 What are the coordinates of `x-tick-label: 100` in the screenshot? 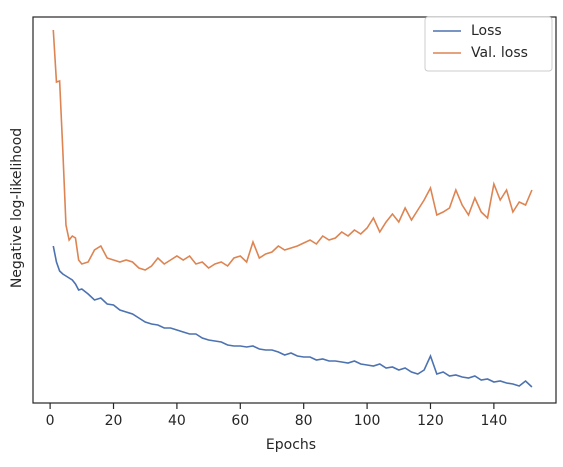 It's located at (367, 421).